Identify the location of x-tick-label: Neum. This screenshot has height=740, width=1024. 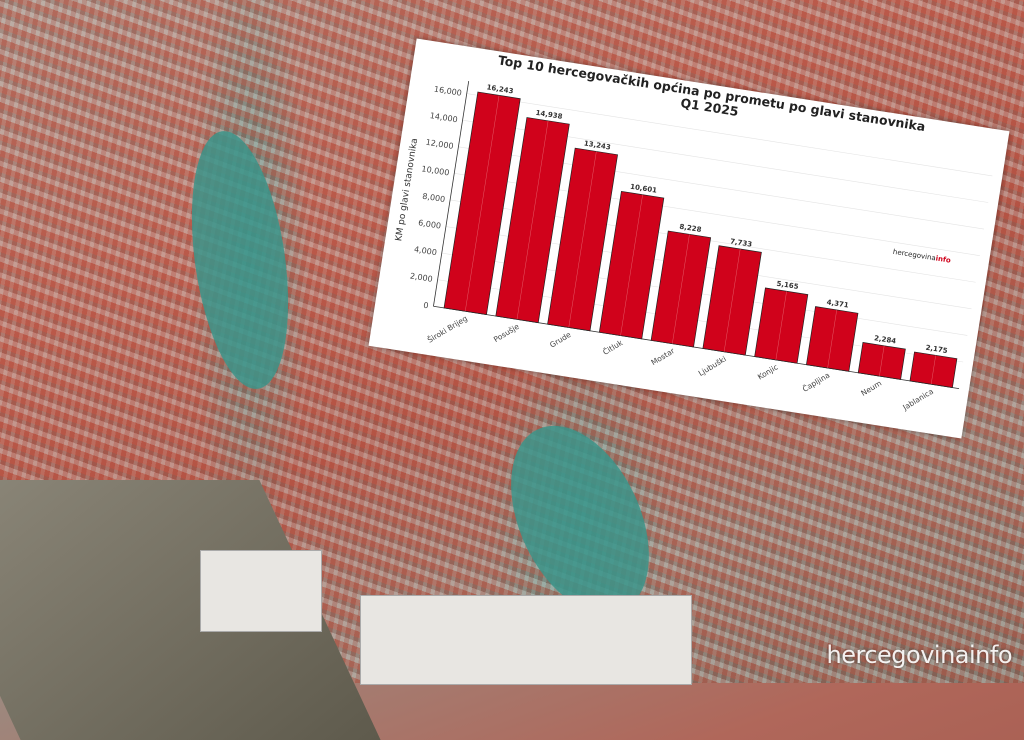
(871, 388).